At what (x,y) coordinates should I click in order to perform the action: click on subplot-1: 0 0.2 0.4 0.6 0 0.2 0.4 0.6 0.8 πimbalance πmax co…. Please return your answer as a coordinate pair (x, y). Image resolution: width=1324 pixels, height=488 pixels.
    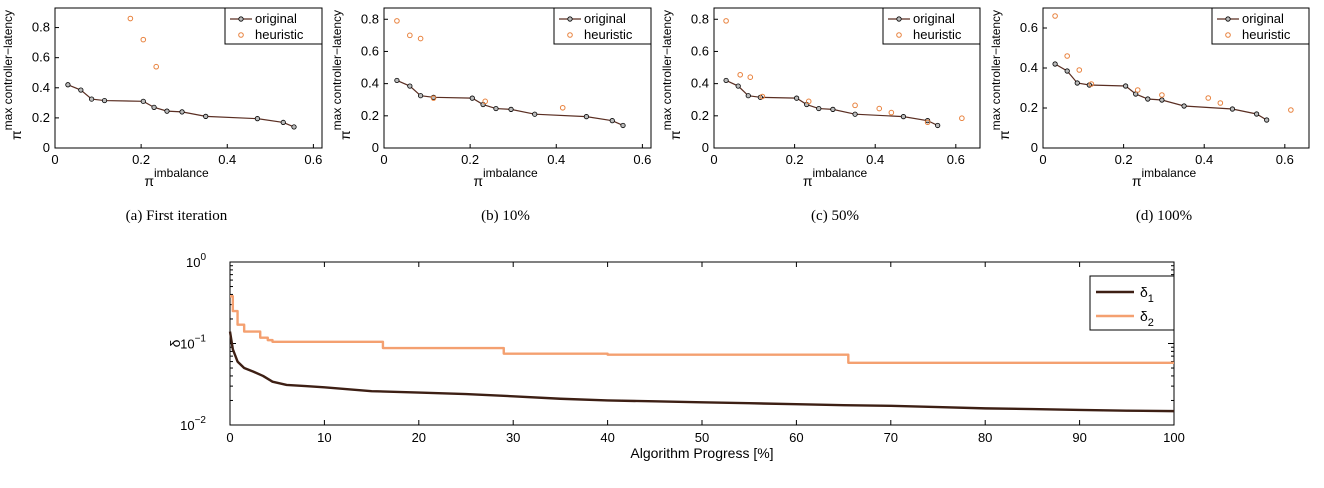
    Looking at the image, I should click on (162, 115).